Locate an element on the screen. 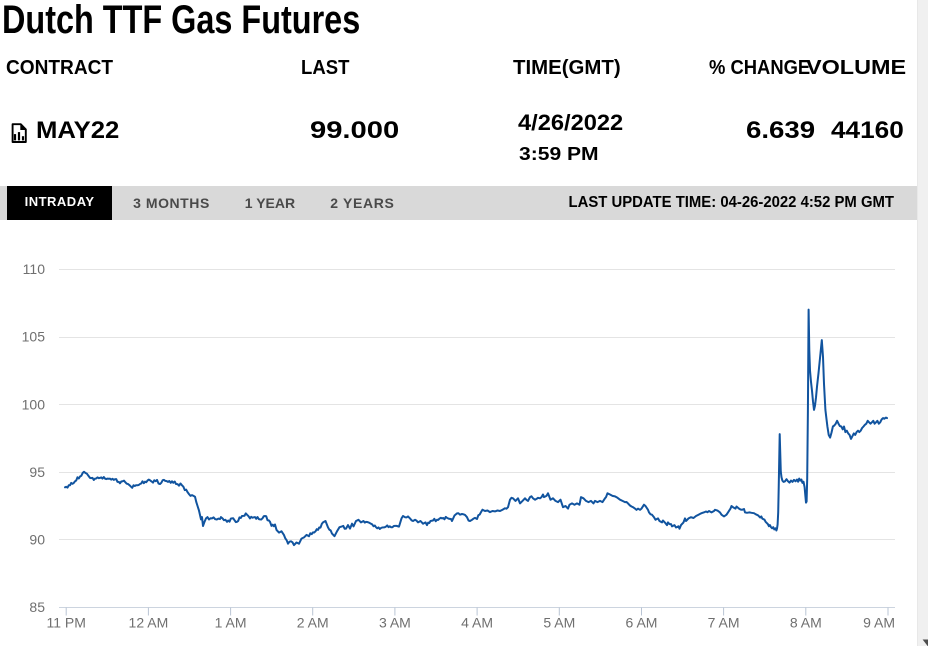  svg-text: 85 is located at coordinates (37, 607).